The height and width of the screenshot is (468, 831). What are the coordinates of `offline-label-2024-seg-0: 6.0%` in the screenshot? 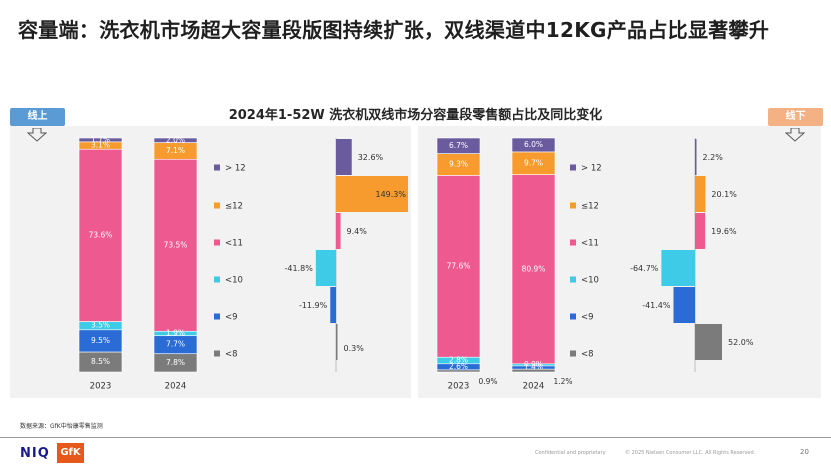 It's located at (533, 144).